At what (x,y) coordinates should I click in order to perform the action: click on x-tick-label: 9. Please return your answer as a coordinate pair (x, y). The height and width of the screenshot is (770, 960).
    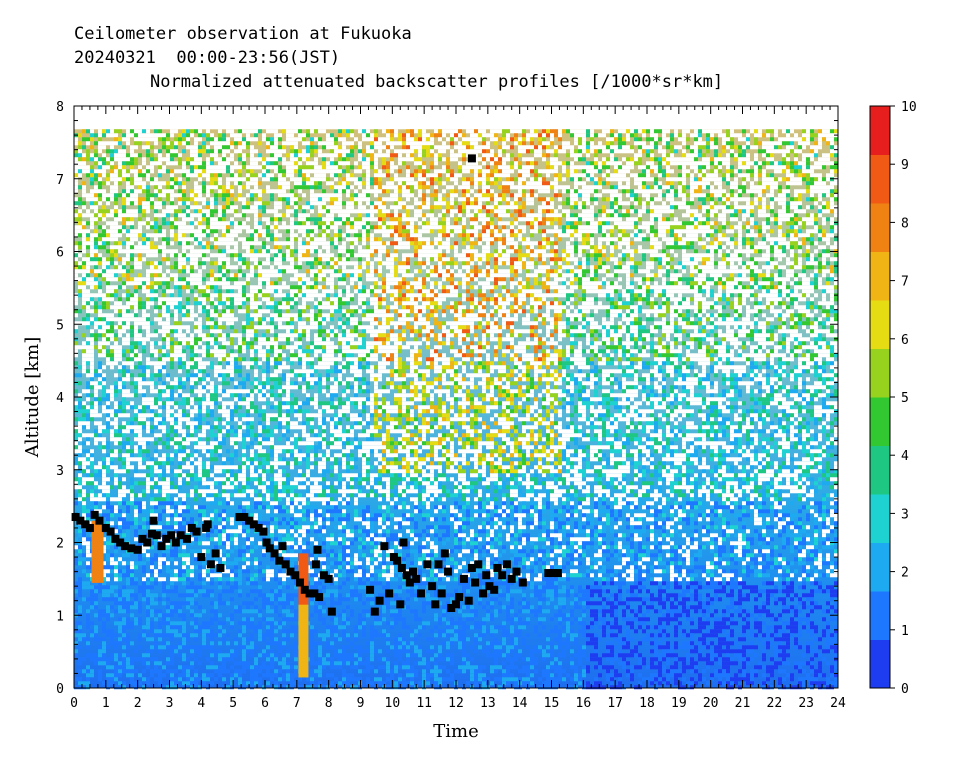
    Looking at the image, I should click on (361, 703).